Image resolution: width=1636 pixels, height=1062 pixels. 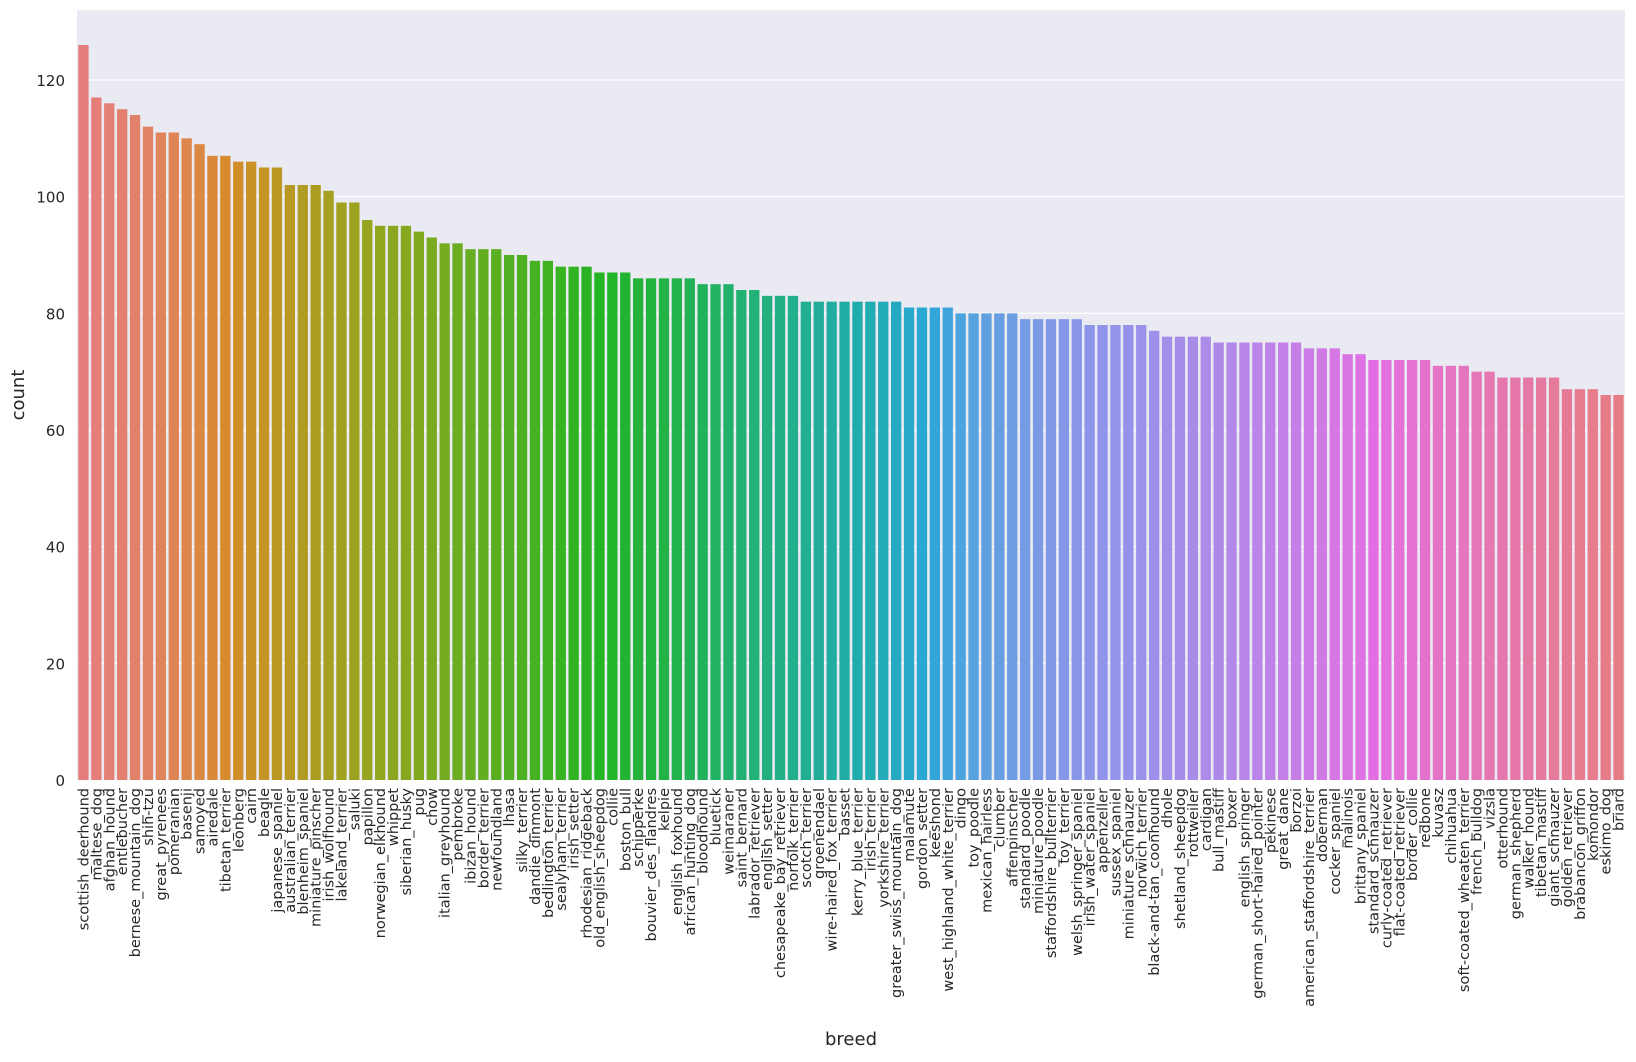 What do you see at coordinates (317, 857) in the screenshot?
I see `x-tick-label: miniature_pinscher` at bounding box center [317, 857].